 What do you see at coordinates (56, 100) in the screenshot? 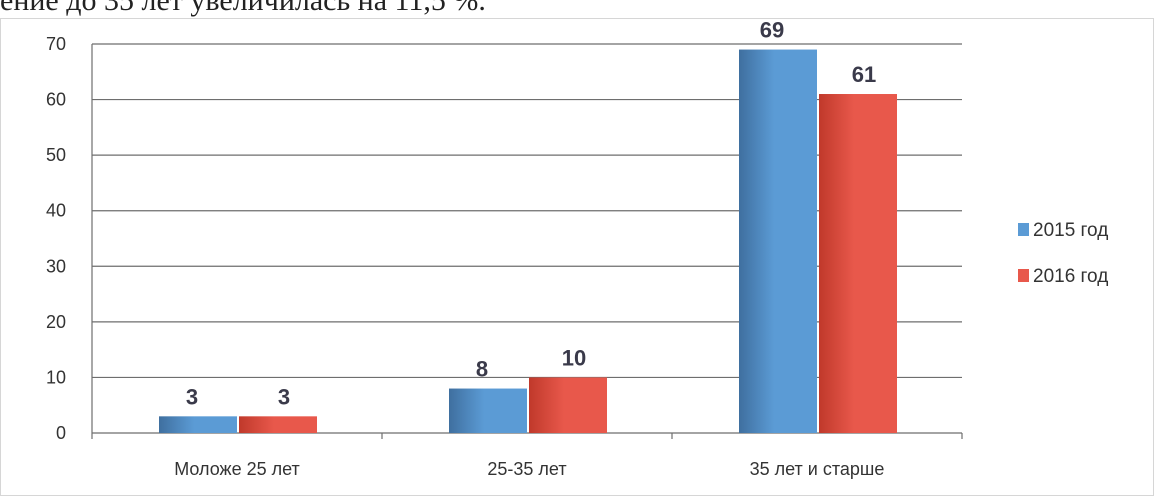
I see `y-tick-label-60: 60` at bounding box center [56, 100].